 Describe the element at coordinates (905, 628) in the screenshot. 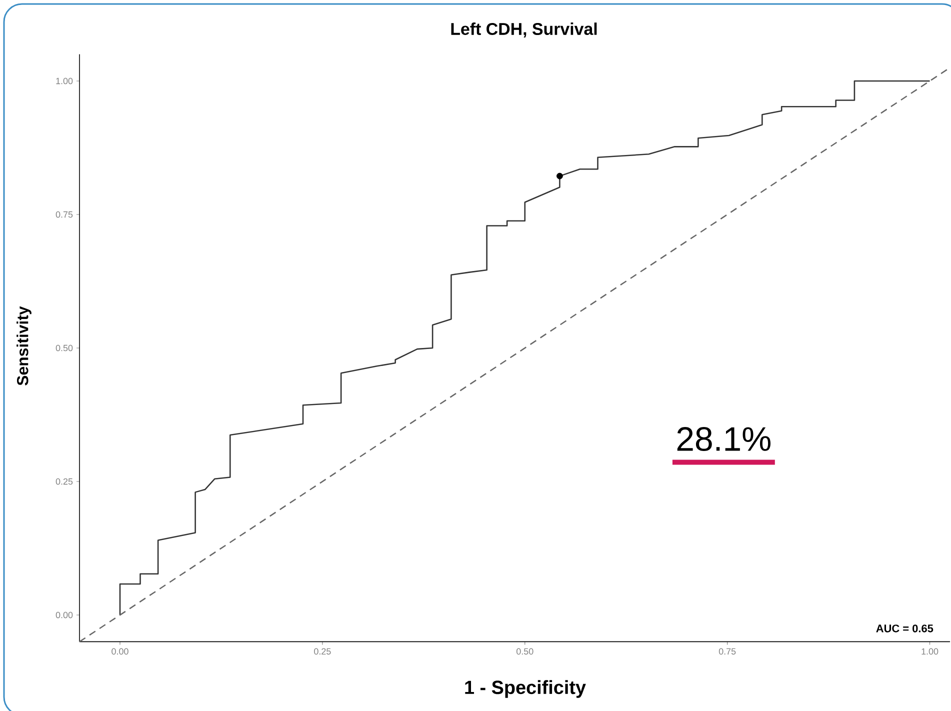

I see `annotation: AUC = 0.65` at that location.